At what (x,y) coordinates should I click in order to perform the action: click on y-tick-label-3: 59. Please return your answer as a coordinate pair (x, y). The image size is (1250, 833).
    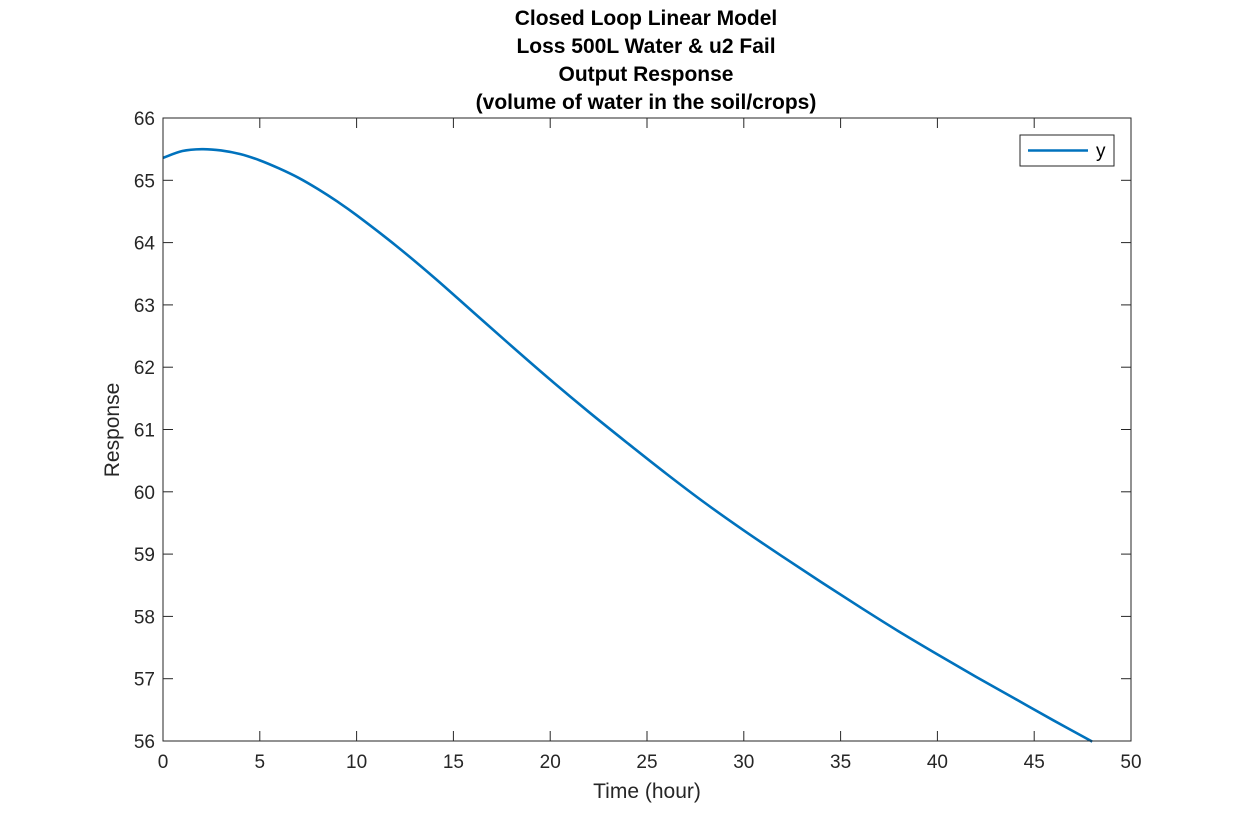
    Looking at the image, I should click on (144, 555).